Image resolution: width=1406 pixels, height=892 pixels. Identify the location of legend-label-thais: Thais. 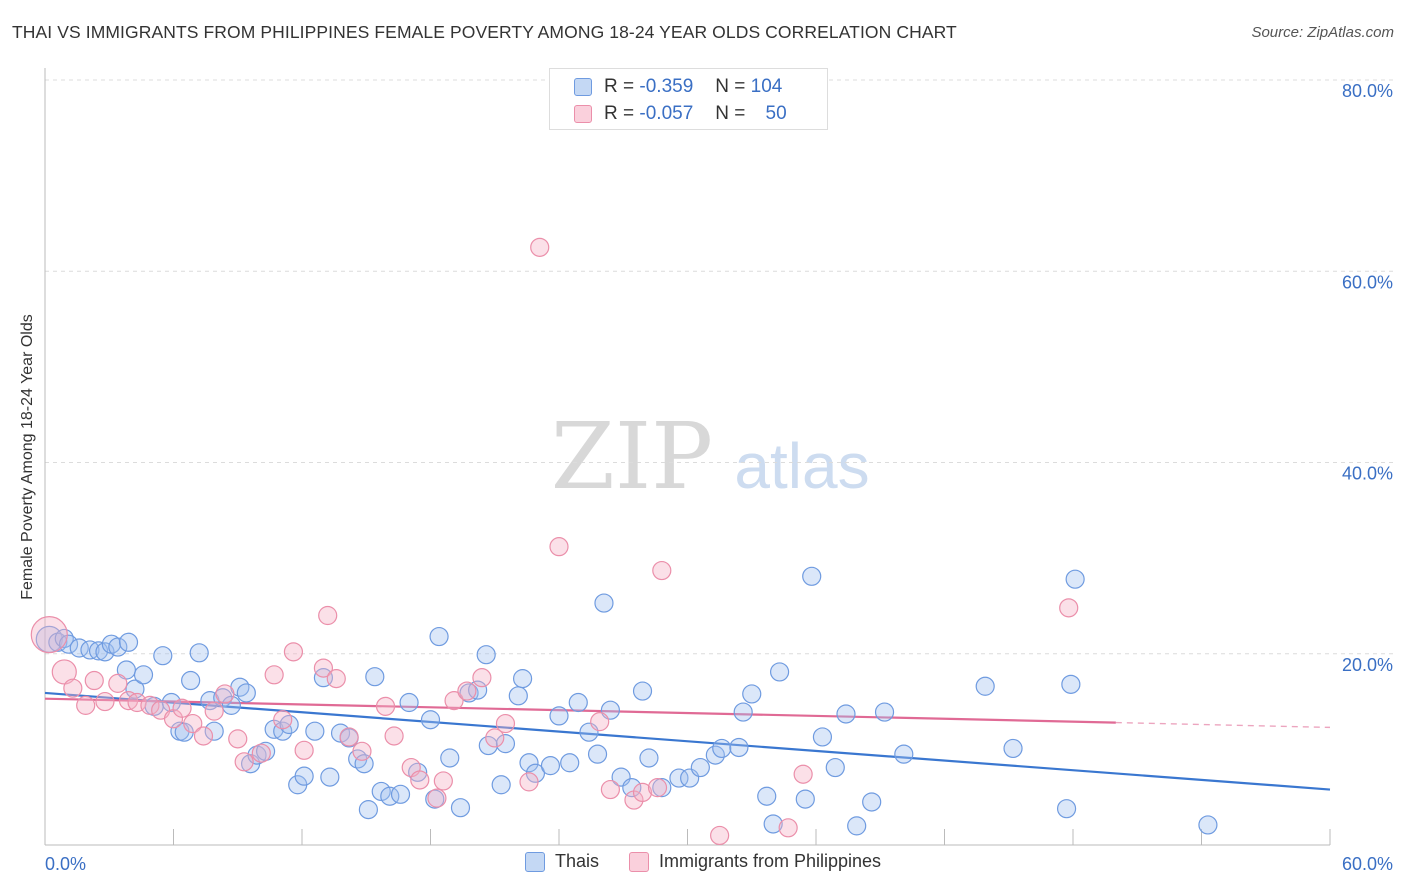
(576, 861).